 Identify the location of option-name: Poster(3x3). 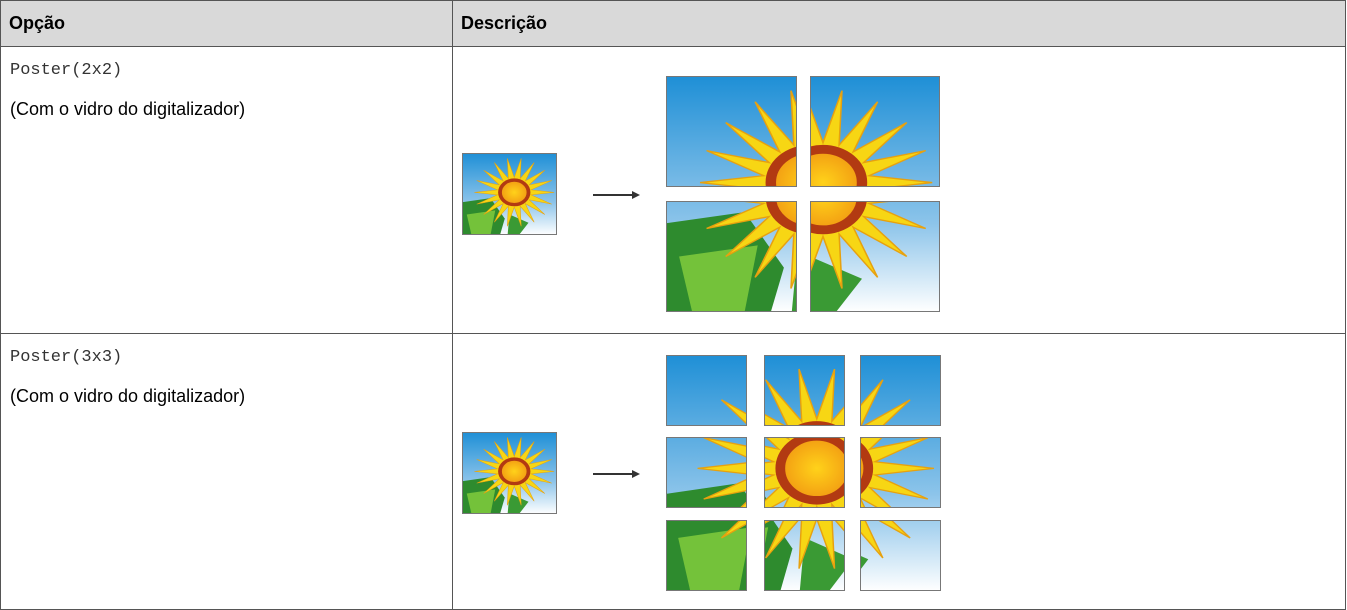
(66, 357).